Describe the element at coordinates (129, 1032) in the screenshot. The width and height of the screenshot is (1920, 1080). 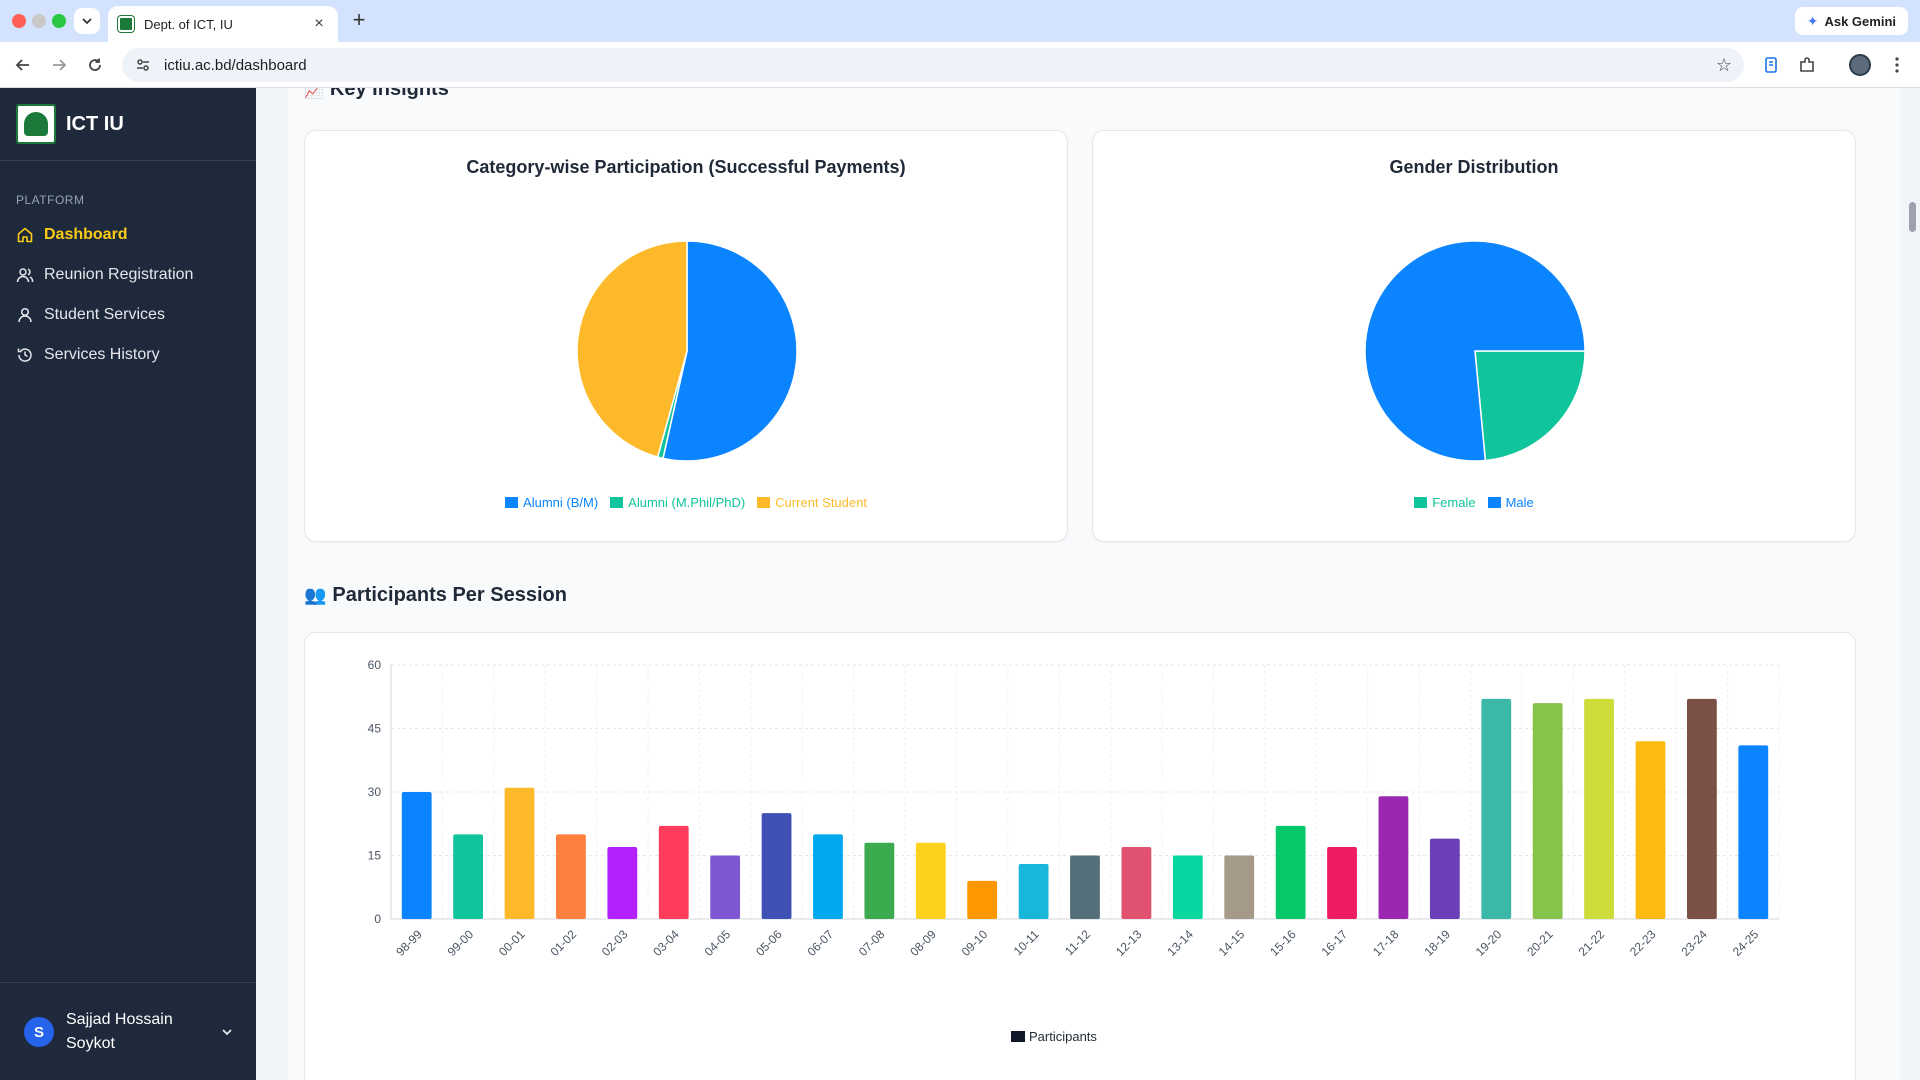
I see `user-menu: S Sajjad Hossain Soykot` at that location.